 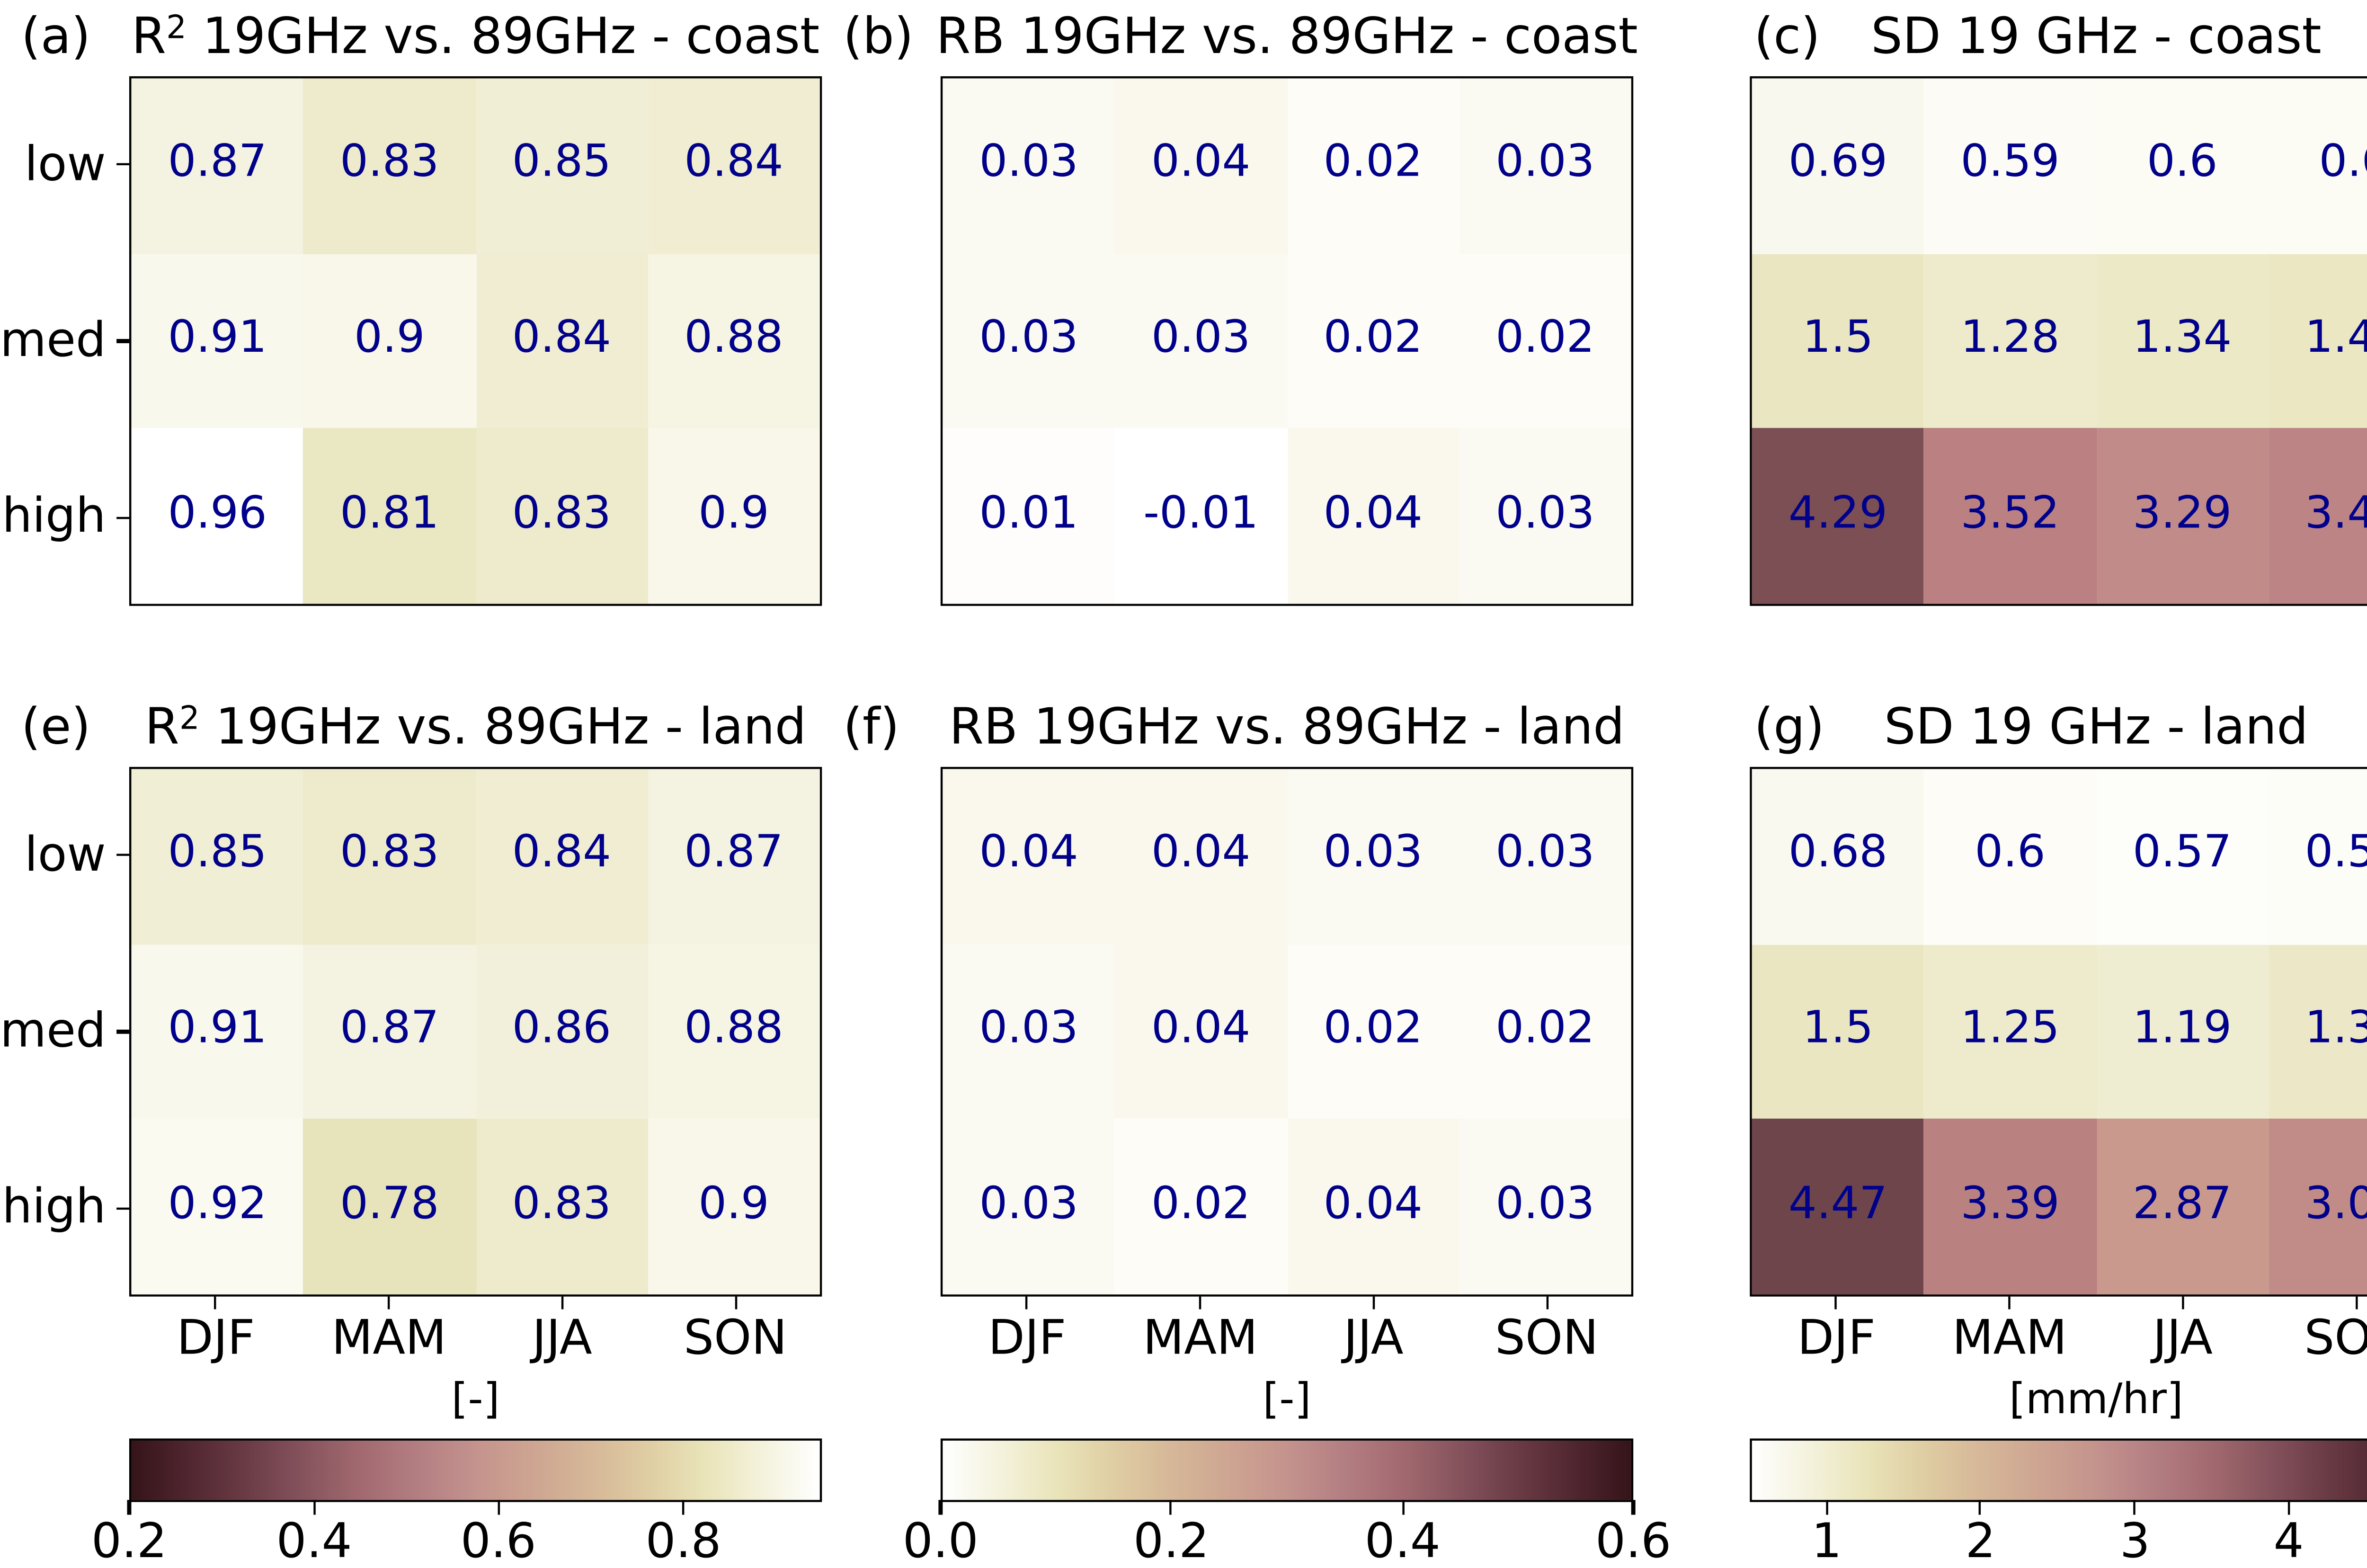 What do you see at coordinates (2182, 1027) in the screenshot?
I see `cell-value: 1.19` at bounding box center [2182, 1027].